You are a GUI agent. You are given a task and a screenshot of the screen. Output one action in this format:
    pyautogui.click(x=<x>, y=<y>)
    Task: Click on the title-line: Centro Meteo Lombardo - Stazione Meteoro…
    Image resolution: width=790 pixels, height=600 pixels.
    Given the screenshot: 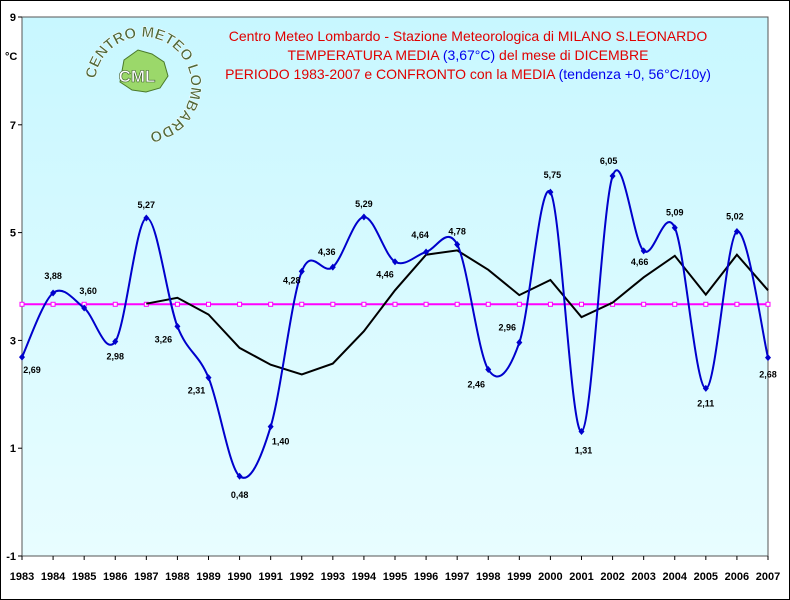 What is the action you would take?
    pyautogui.click(x=468, y=36)
    